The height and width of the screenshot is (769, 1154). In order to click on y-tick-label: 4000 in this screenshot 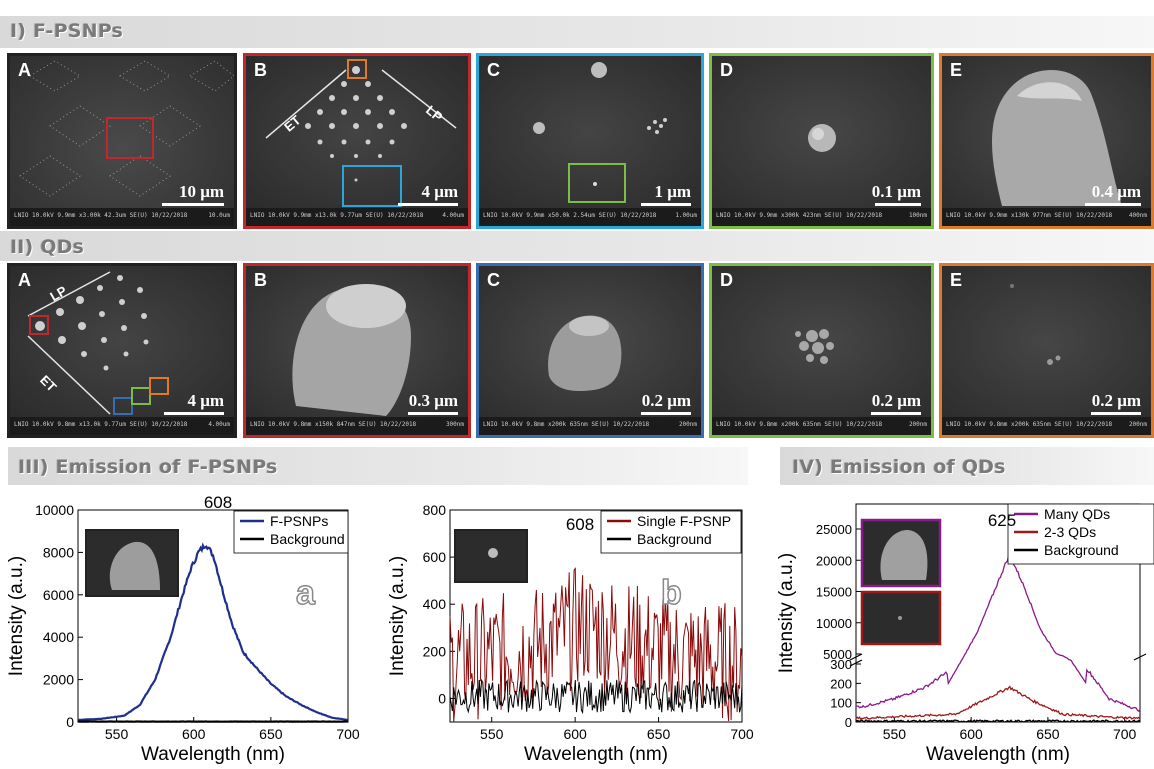, I will do `click(58, 637)`.